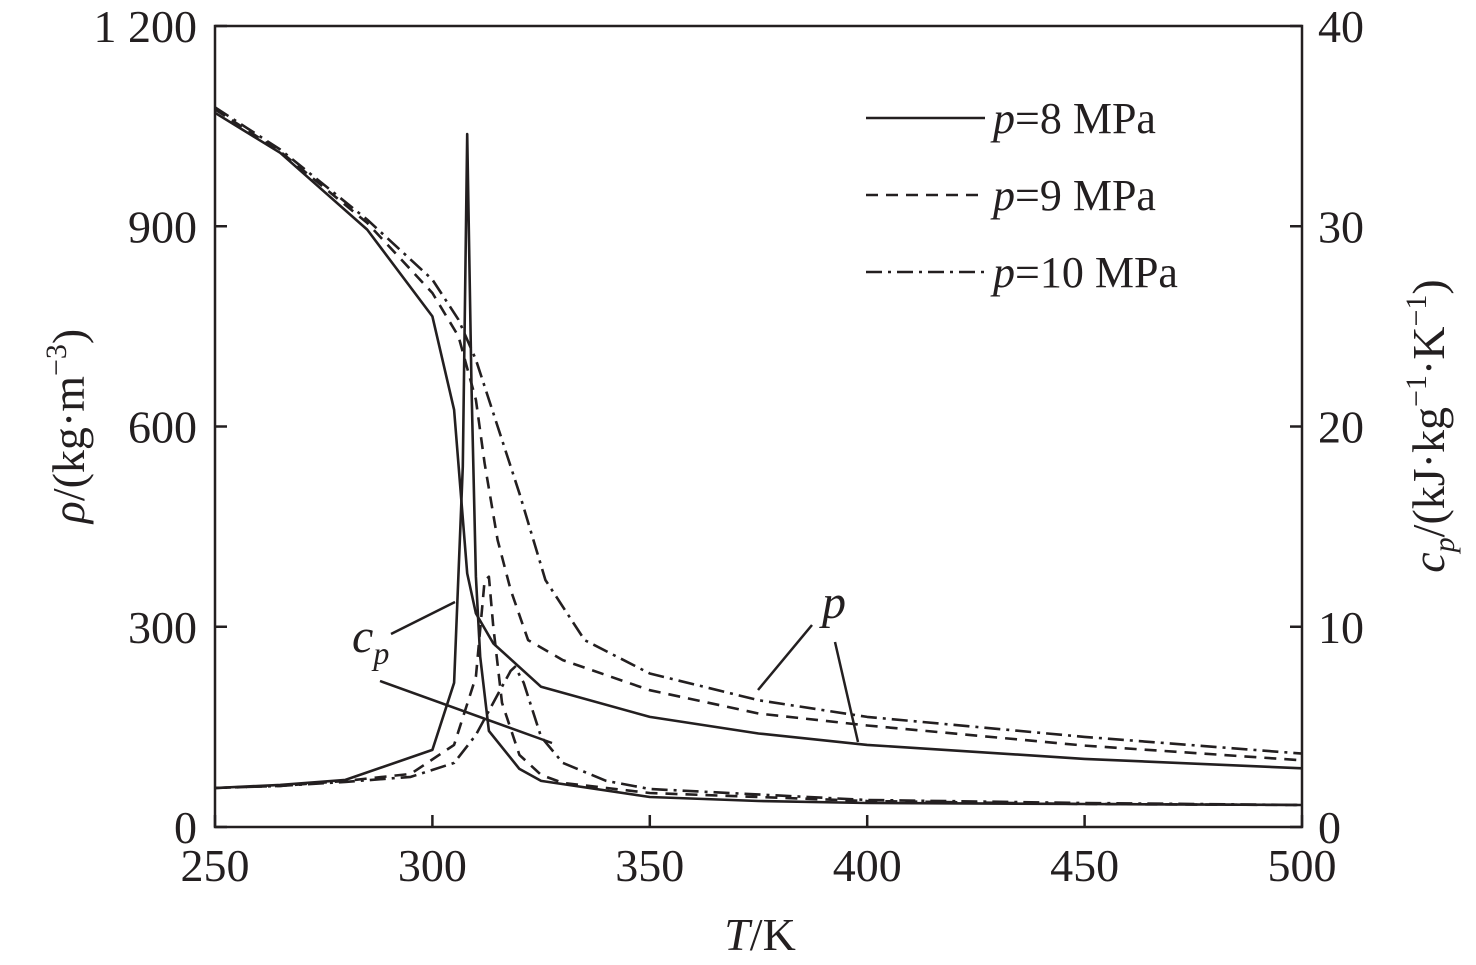 The height and width of the screenshot is (965, 1476). Describe the element at coordinates (162, 627) in the screenshot. I see `y-left-tick-label: 300` at that location.